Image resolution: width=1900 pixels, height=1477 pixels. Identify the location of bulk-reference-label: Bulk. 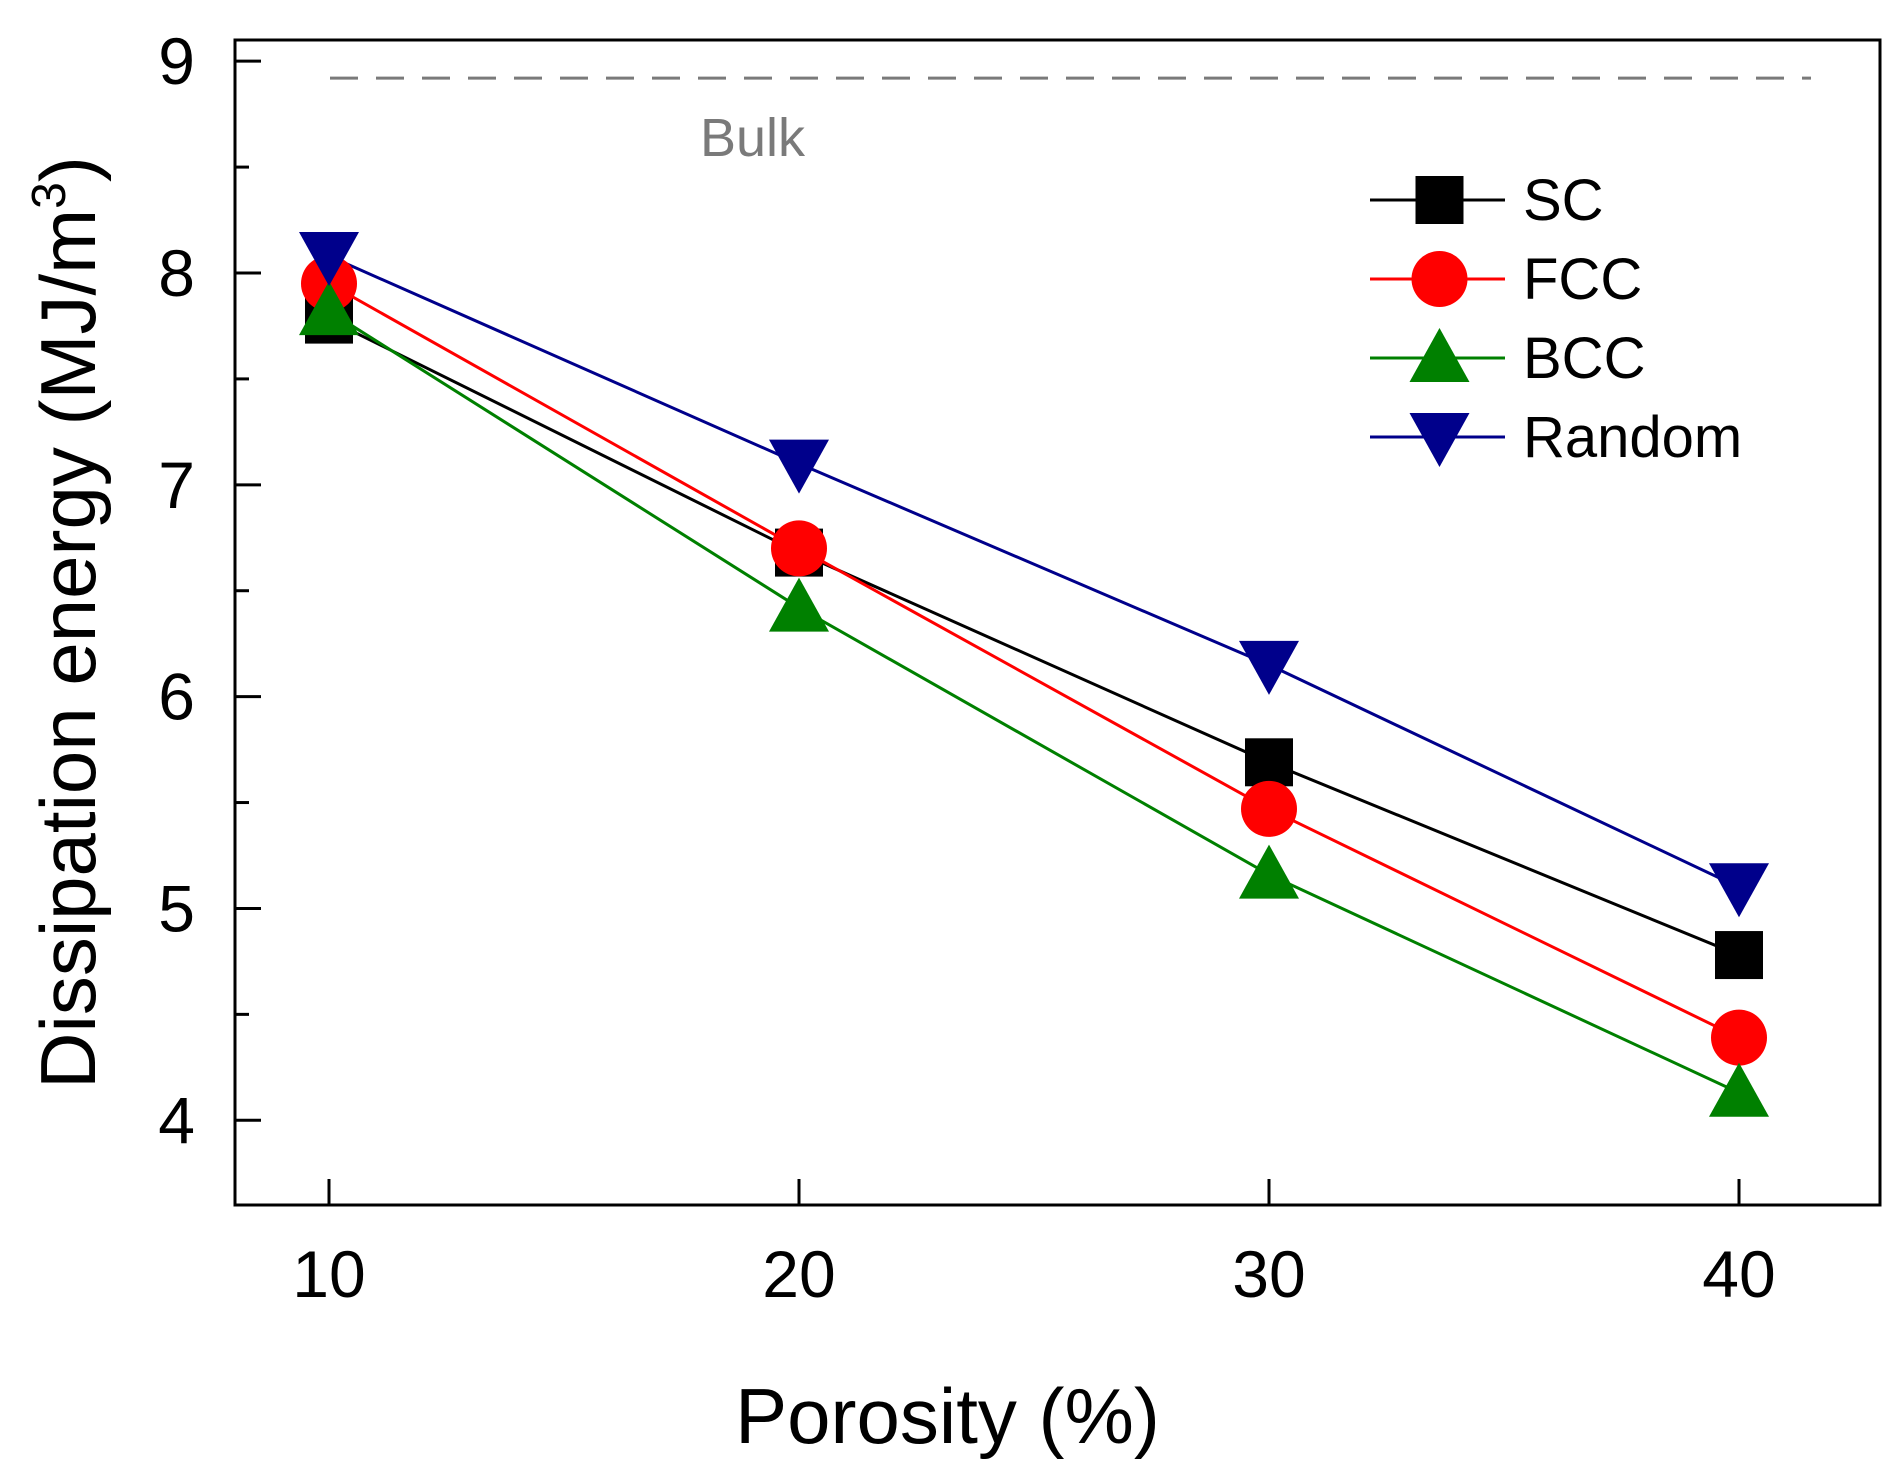
(753, 138).